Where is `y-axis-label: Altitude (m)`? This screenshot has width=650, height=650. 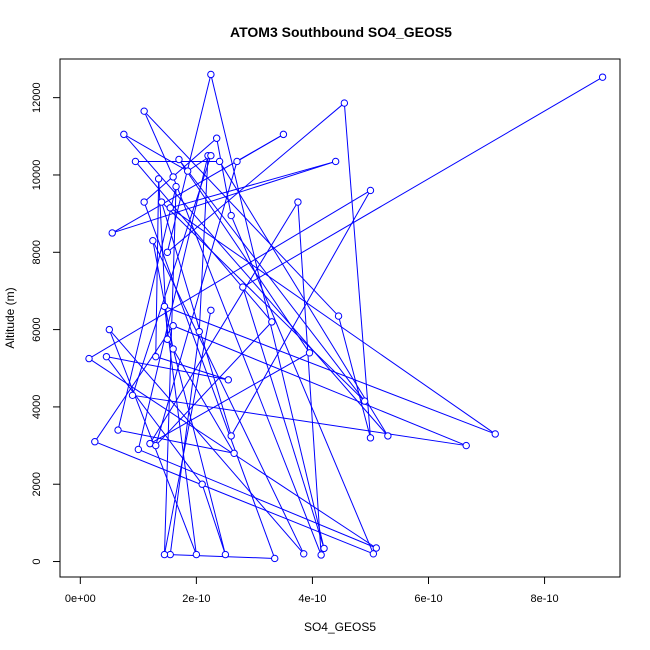
y-axis-label: Altitude (m) is located at coordinates (10, 317).